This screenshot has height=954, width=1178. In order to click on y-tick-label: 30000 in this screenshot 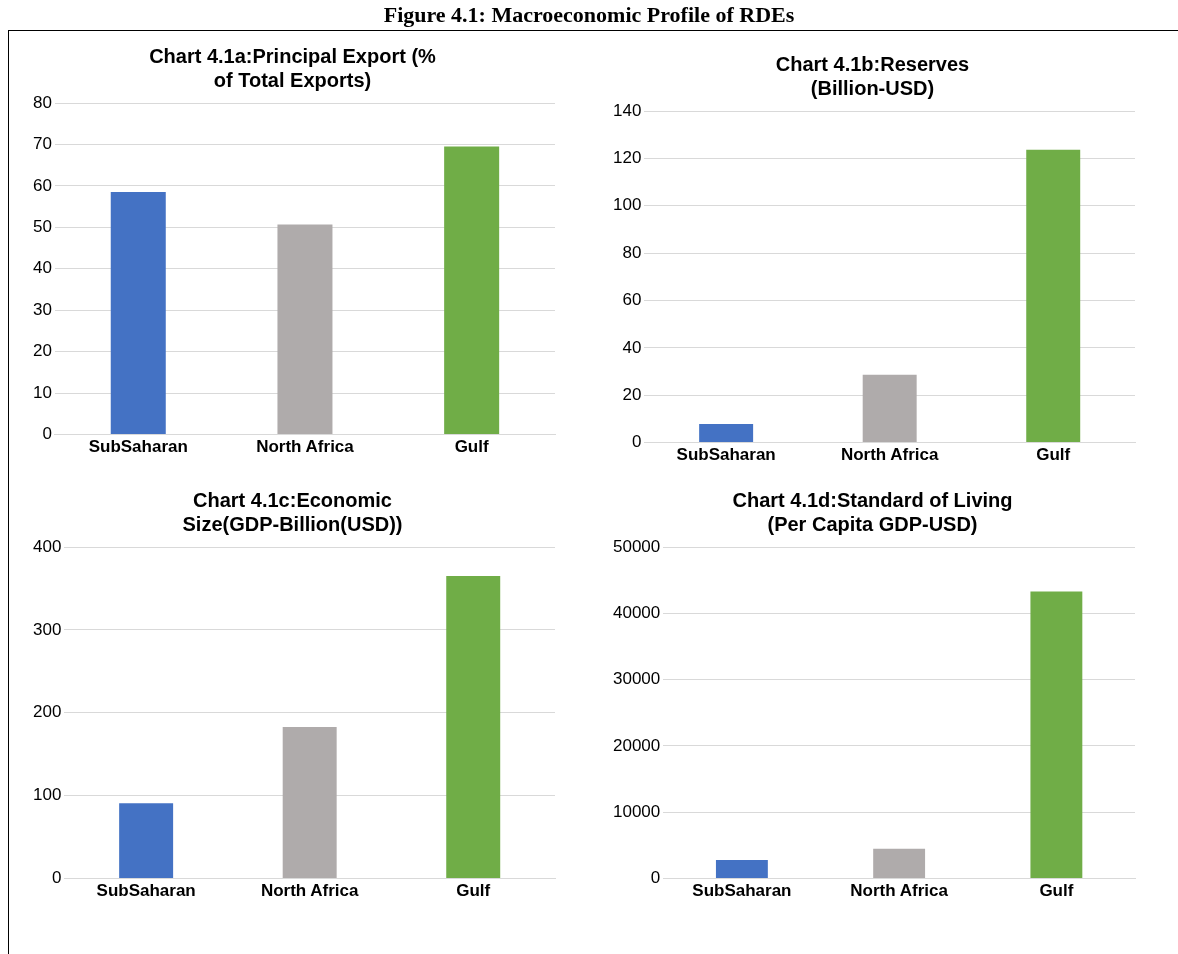, I will do `click(636, 679)`.